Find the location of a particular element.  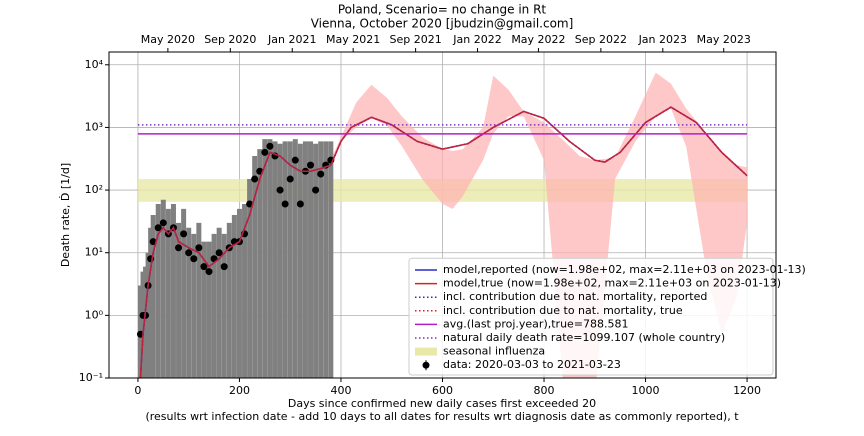

x2-tick-label: May 2021 is located at coordinates (353, 39).